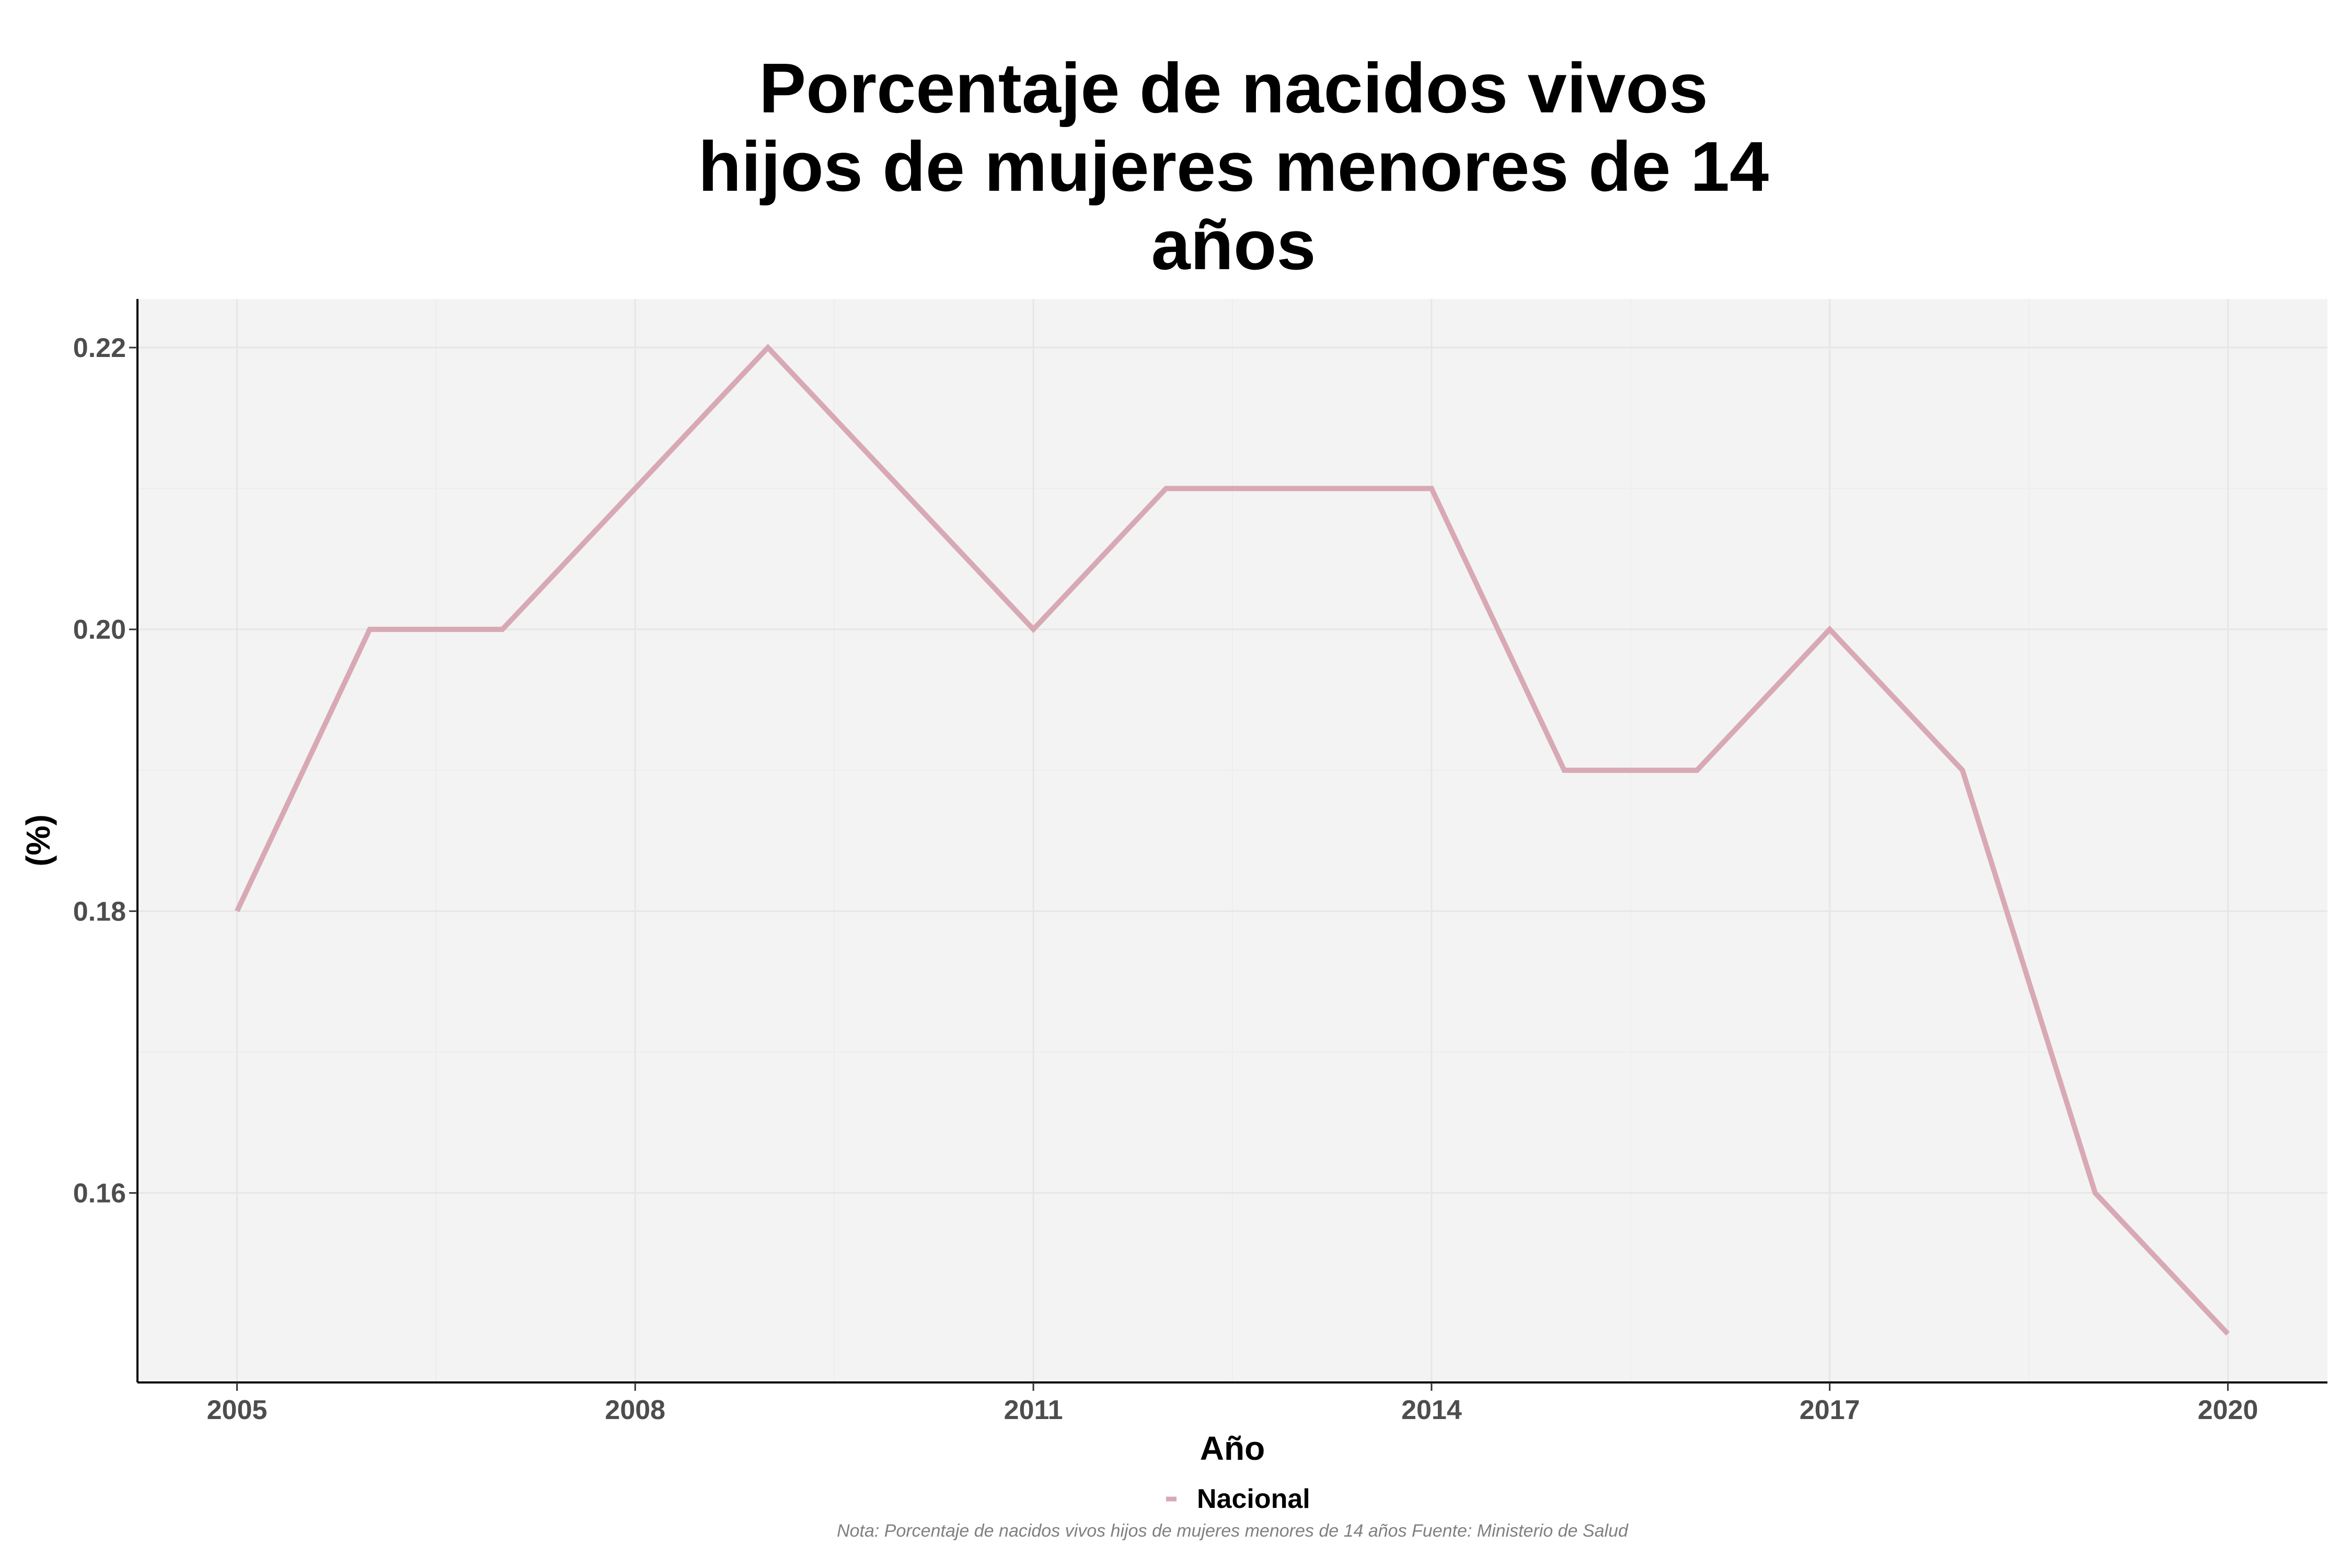  I want to click on y-tick-label: 0.16, so click(99, 1193).